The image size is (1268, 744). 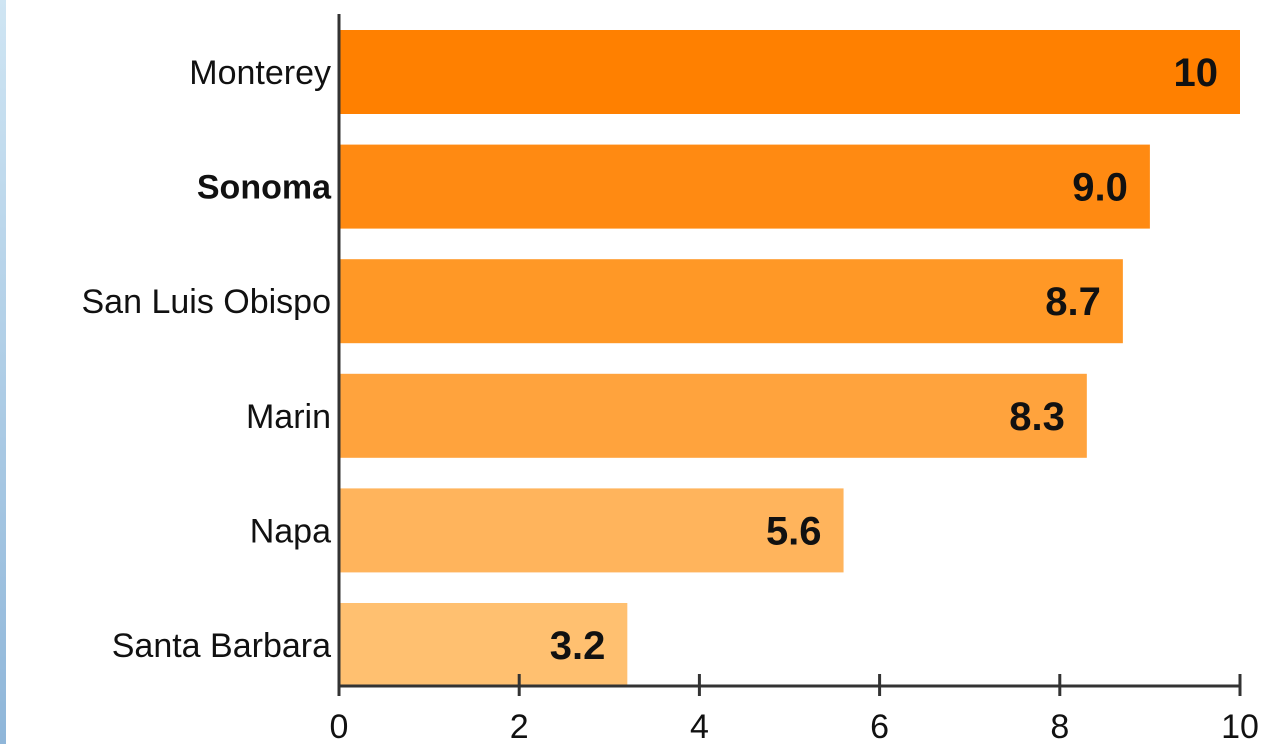 I want to click on category-label-san-luis-obispo: San Luis Obispo, so click(x=207, y=302).